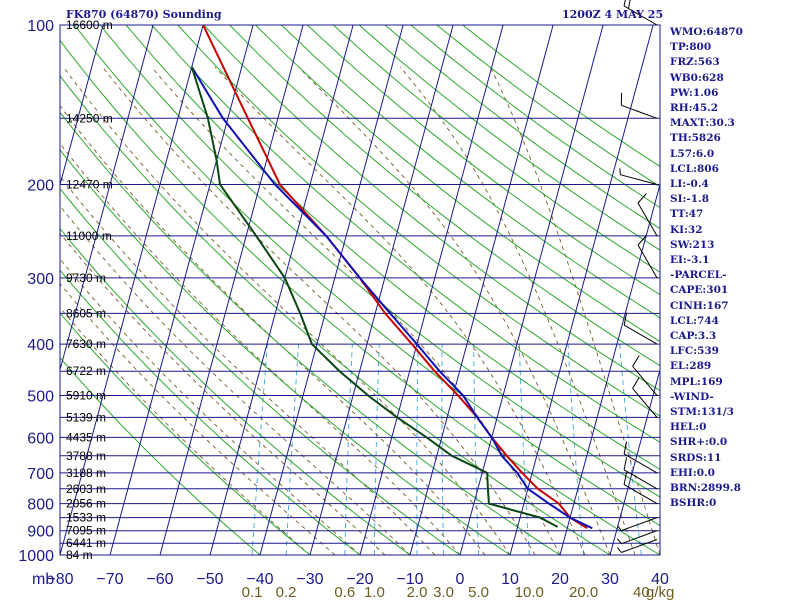  Describe the element at coordinates (86, 396) in the screenshot. I see `height-label: 5910 m` at that location.